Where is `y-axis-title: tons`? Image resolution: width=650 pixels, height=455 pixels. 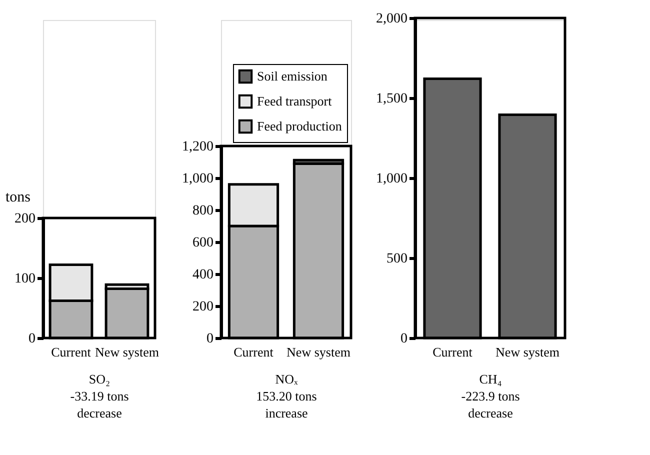 y-axis-title: tons is located at coordinates (18, 198).